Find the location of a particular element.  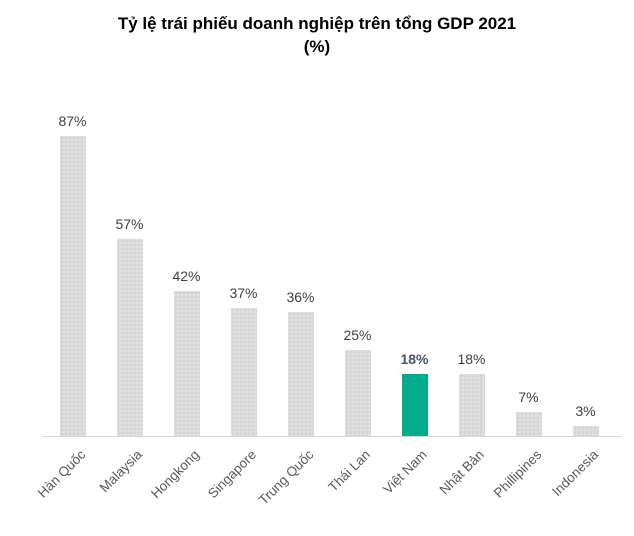

x-axis-label-wrap: Trung Quốc is located at coordinates (292, 486).